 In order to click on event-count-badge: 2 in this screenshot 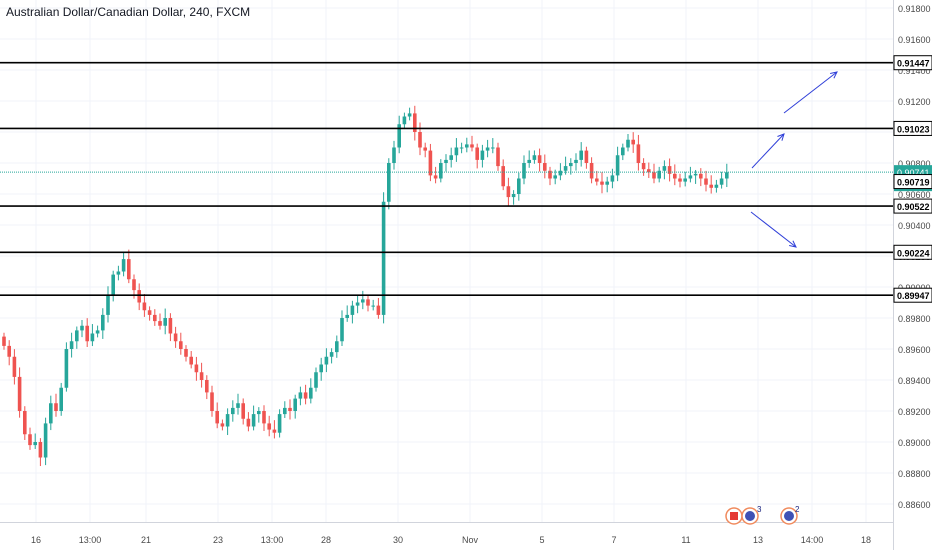, I will do `click(797, 509)`.